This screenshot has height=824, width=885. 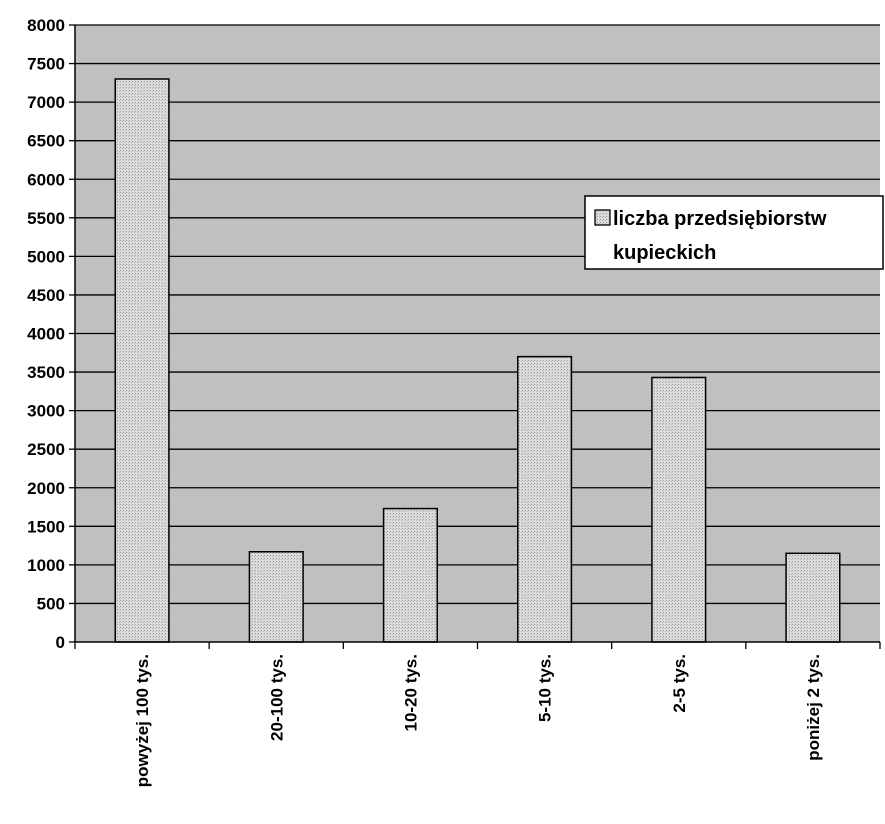 I want to click on x-category-label: 5-10 tys., so click(x=545, y=688).